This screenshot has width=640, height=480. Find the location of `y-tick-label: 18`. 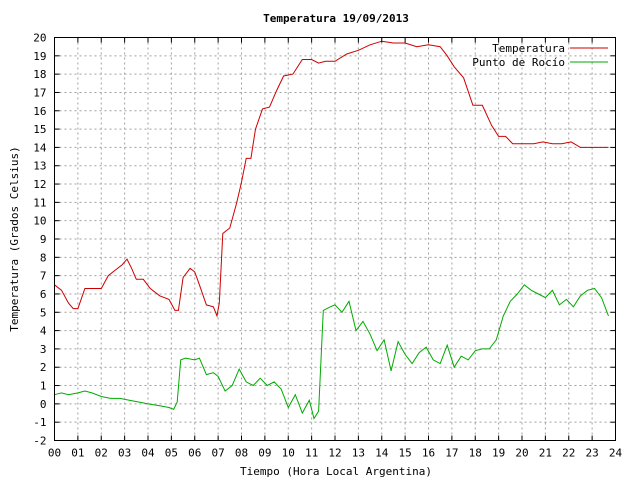

y-tick-label: 18 is located at coordinates (39, 74).